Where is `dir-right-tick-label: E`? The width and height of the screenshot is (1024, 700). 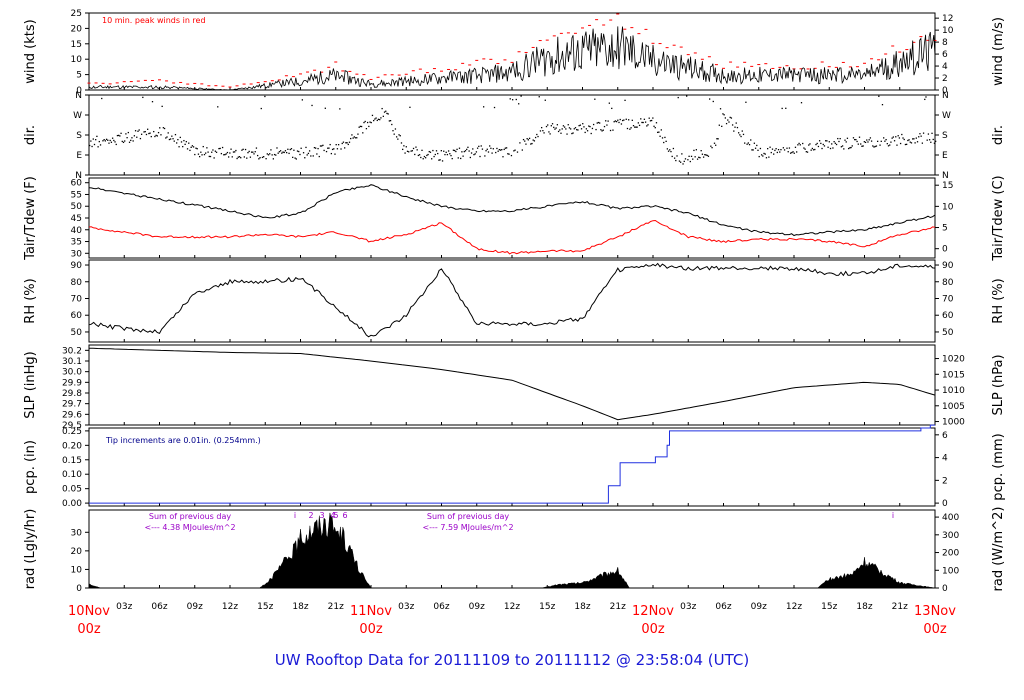
dir-right-tick-label: E is located at coordinates (945, 156).